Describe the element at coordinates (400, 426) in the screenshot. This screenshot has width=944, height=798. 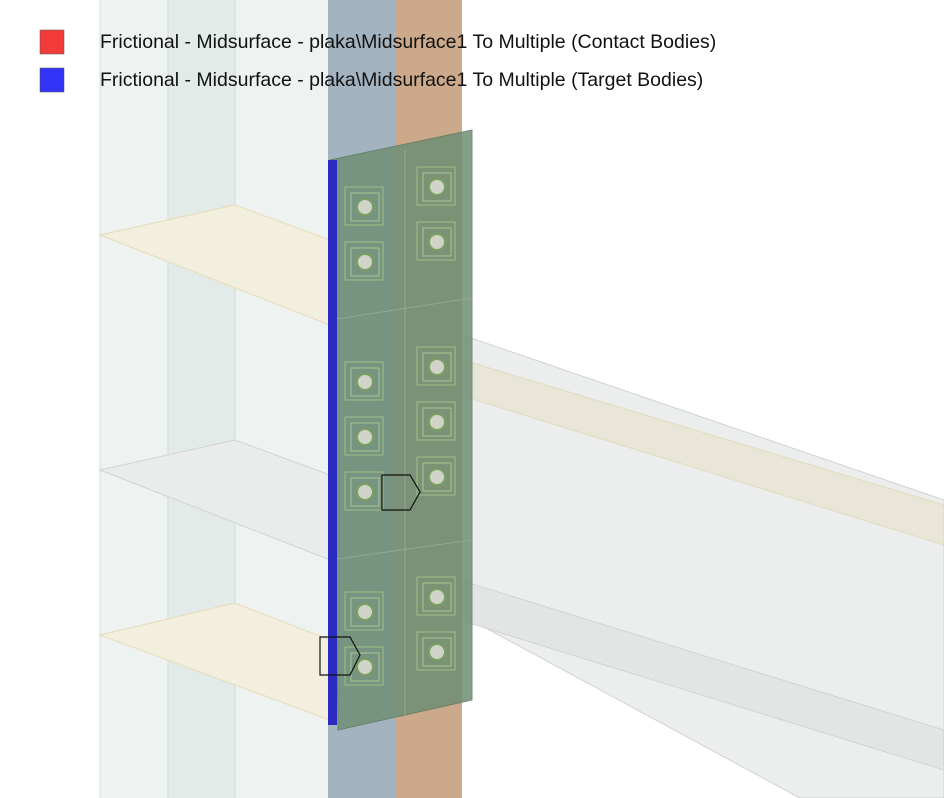
I see `bolts` at that location.